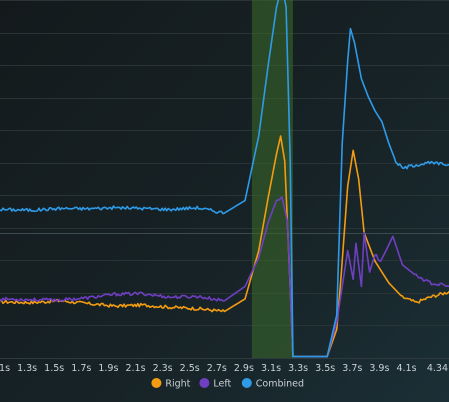 The height and width of the screenshot is (402, 449). I want to click on x-tick-label: 2.3s, so click(163, 368).